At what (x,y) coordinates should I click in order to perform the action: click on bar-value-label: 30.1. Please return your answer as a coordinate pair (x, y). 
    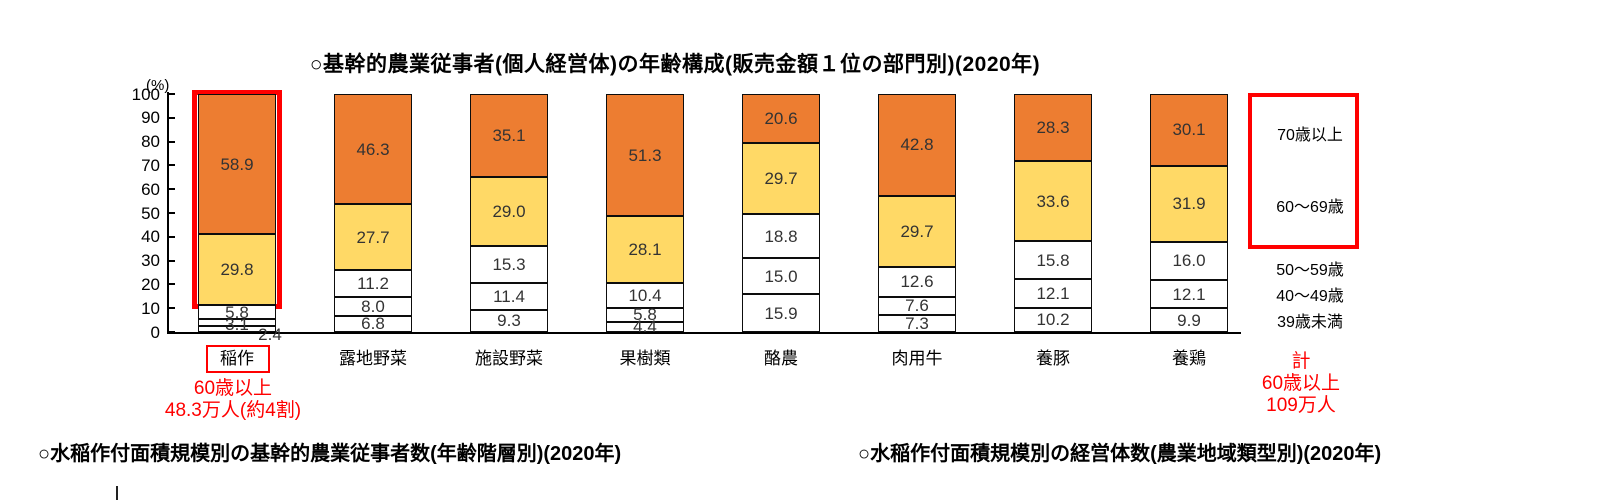
    Looking at the image, I should click on (1189, 130).